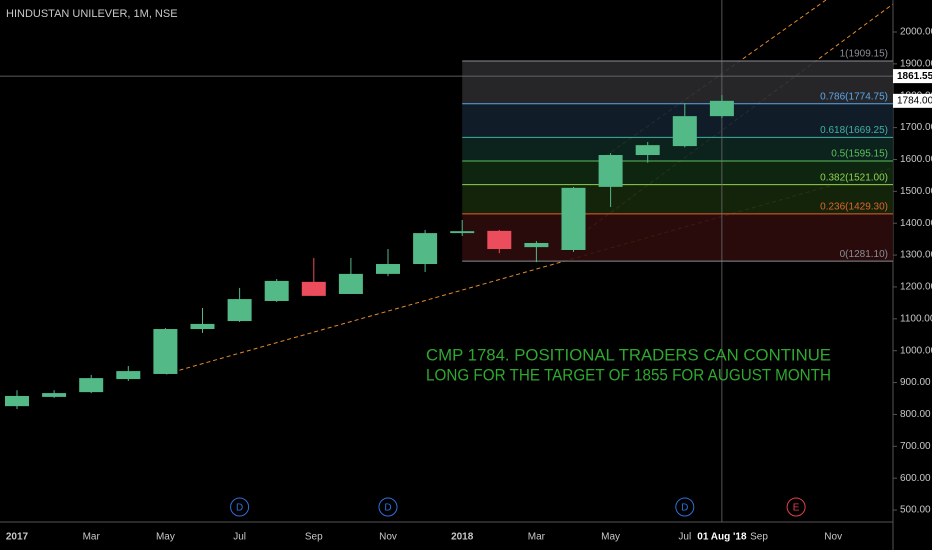 The image size is (932, 550). I want to click on fib-label: 0.382(1521.00), so click(854, 177).